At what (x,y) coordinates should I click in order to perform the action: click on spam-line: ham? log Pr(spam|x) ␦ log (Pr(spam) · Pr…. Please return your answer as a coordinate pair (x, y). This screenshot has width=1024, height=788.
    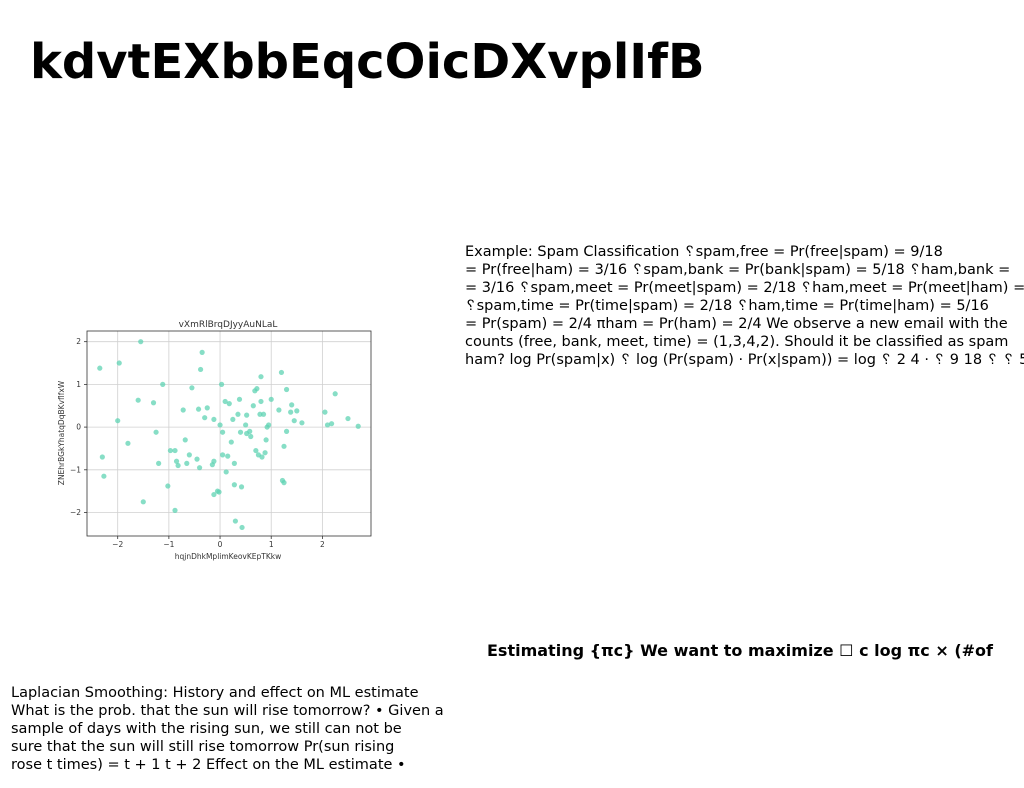
    Looking at the image, I should click on (744, 360).